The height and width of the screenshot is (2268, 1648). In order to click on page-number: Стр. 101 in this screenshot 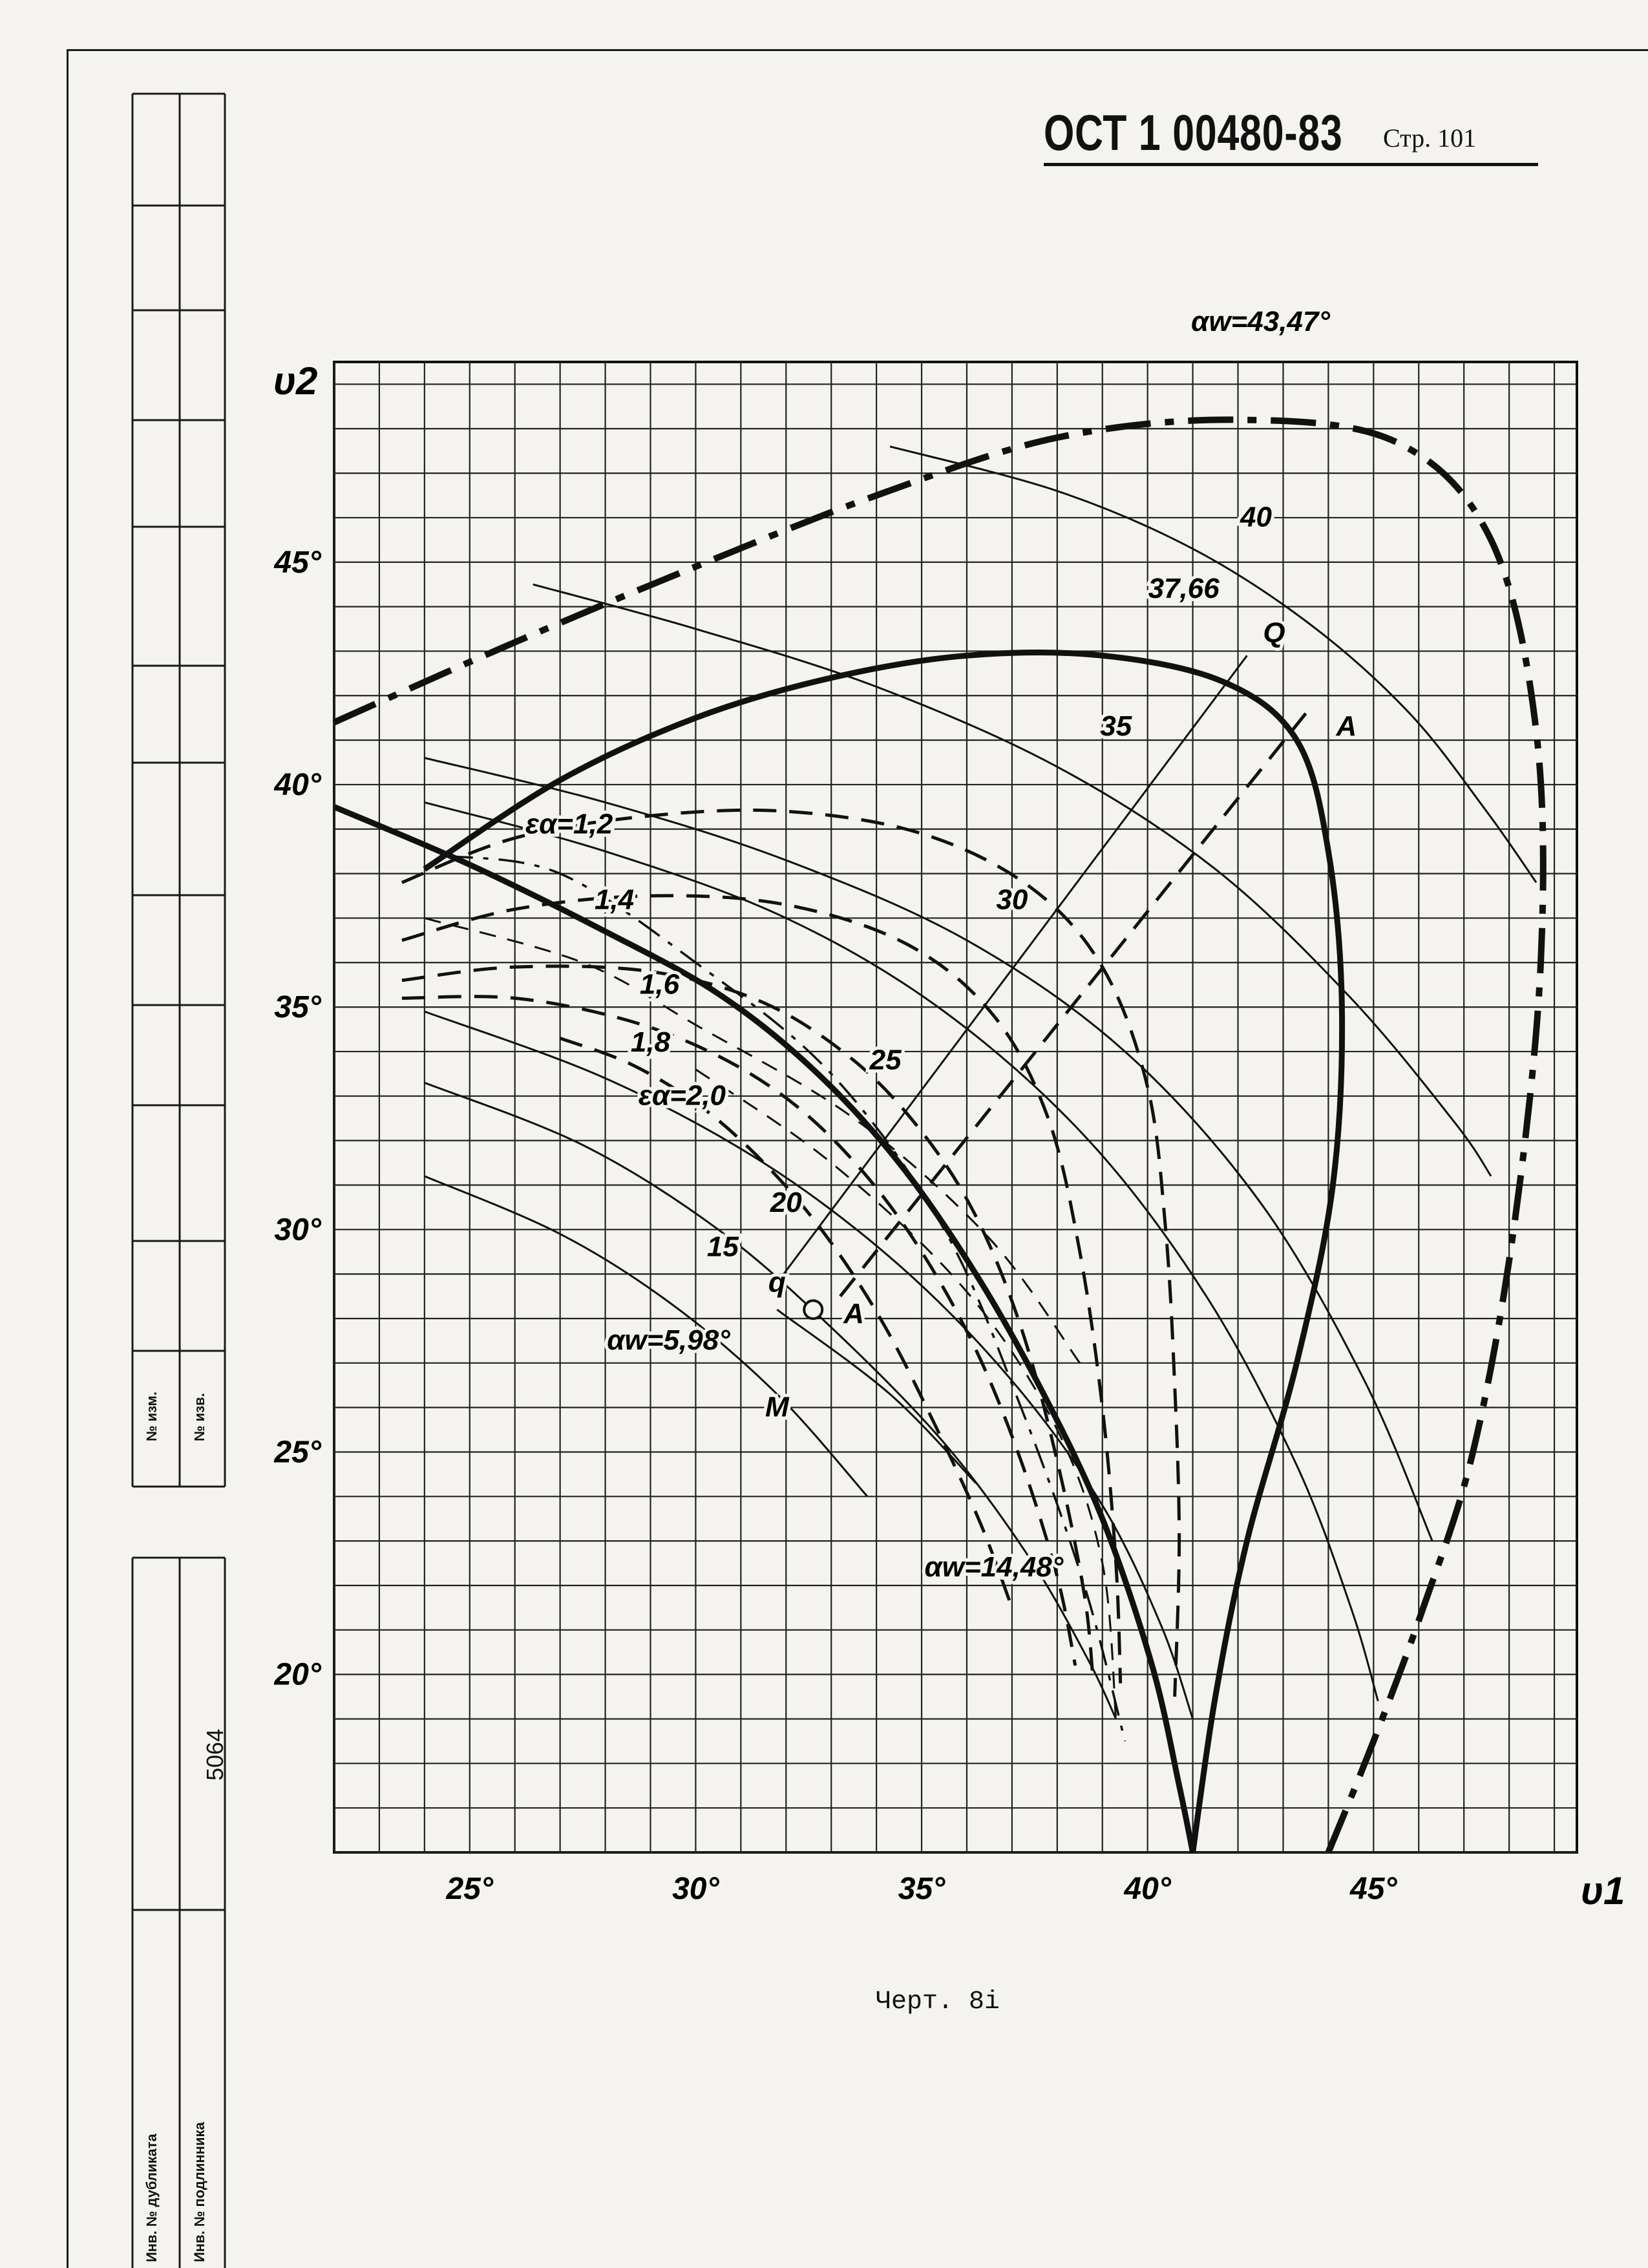, I will do `click(1430, 138)`.